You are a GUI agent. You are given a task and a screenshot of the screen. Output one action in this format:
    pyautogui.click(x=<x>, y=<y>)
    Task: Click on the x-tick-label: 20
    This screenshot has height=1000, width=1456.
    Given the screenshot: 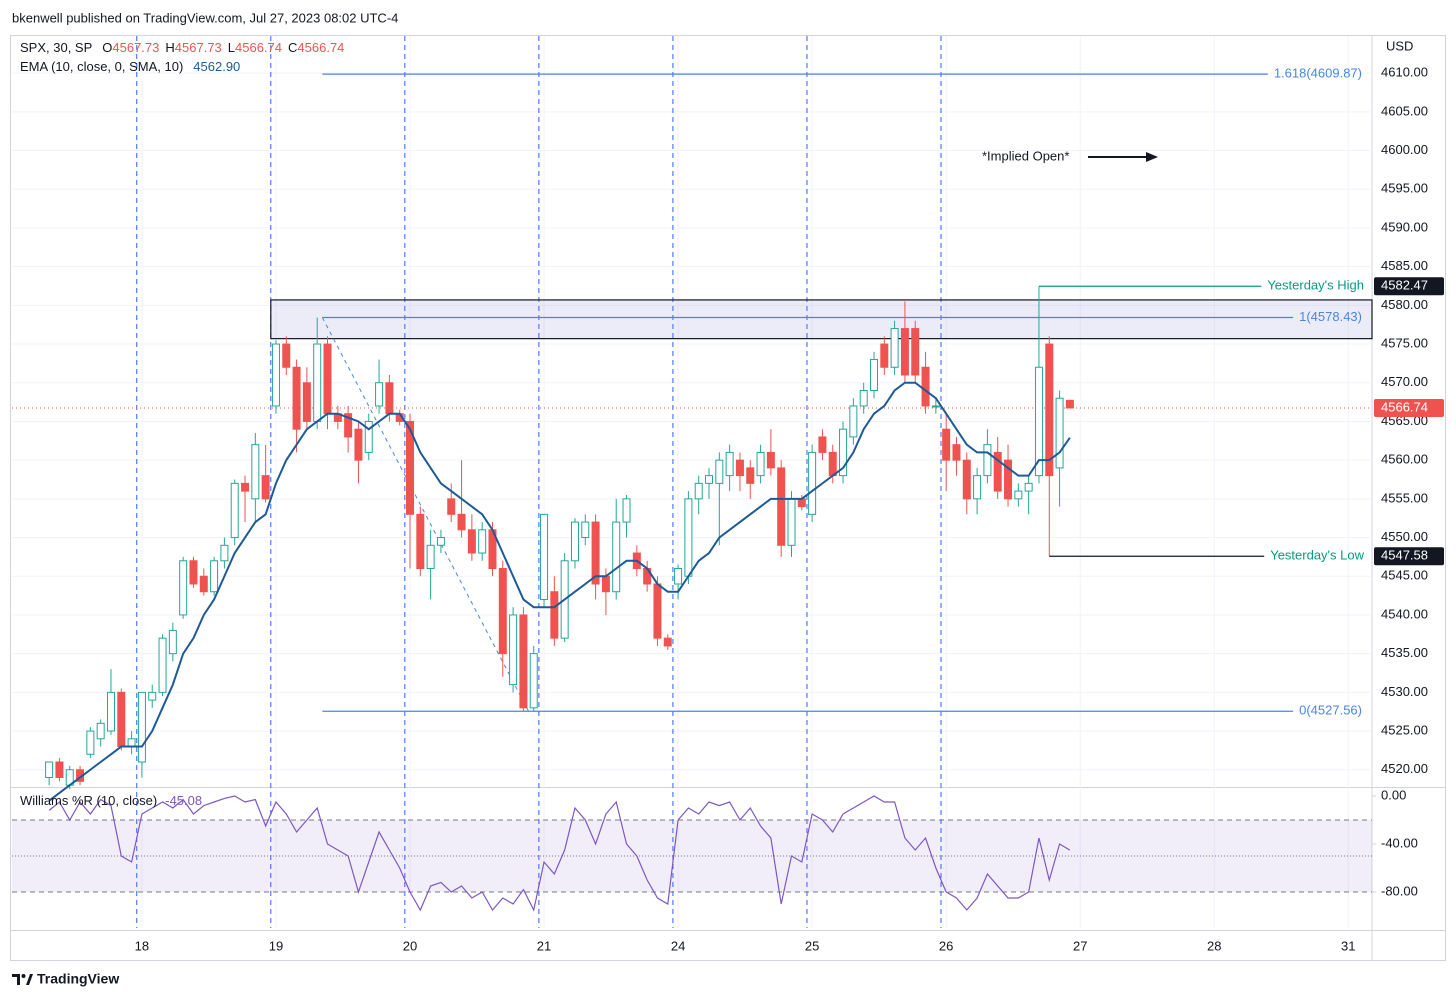 What is the action you would take?
    pyautogui.click(x=410, y=945)
    